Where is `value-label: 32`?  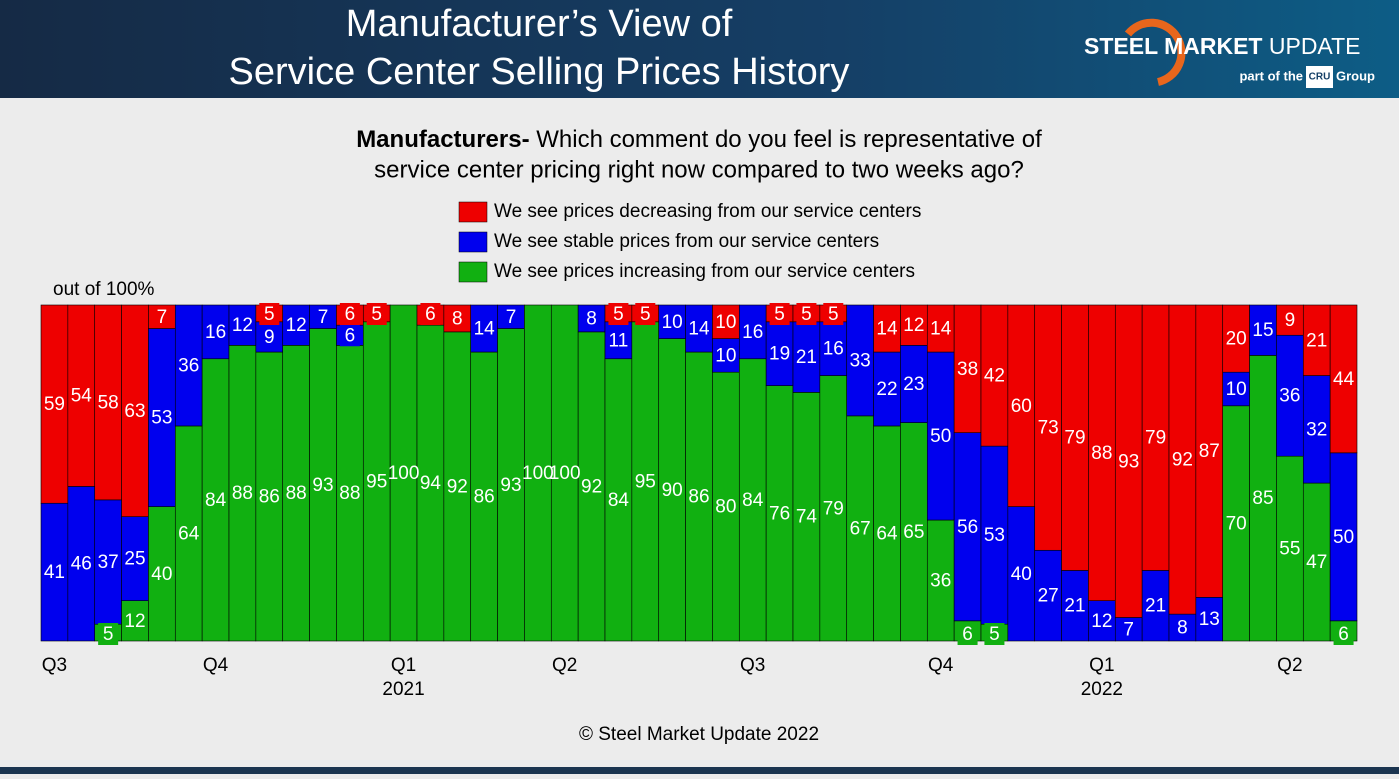
value-label: 32 is located at coordinates (1316, 429).